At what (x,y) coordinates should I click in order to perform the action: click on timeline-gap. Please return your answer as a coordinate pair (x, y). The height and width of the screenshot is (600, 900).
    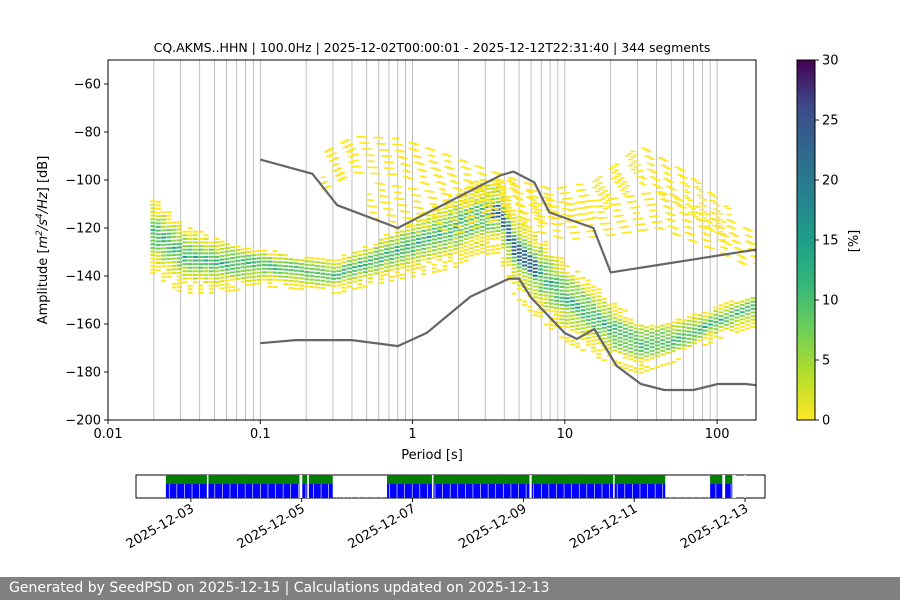
    Looking at the image, I should click on (207, 486).